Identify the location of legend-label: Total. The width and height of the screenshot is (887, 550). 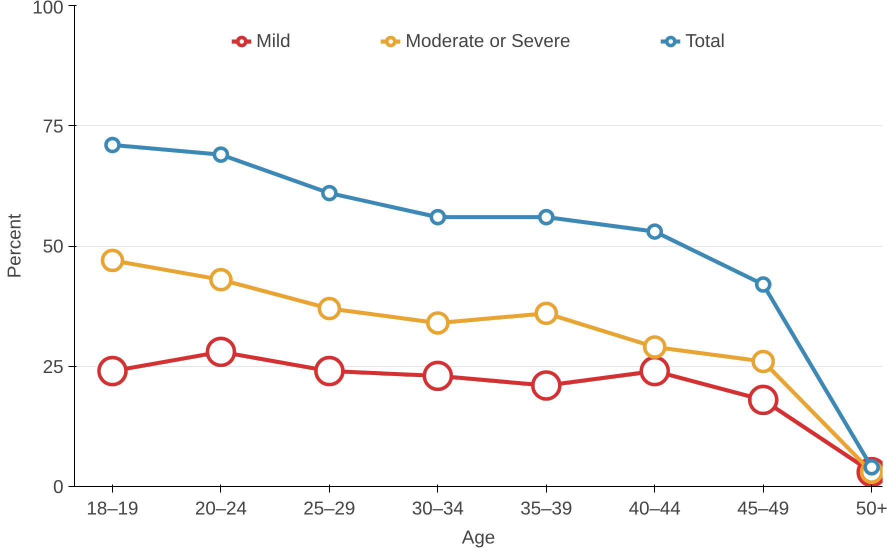
(705, 41).